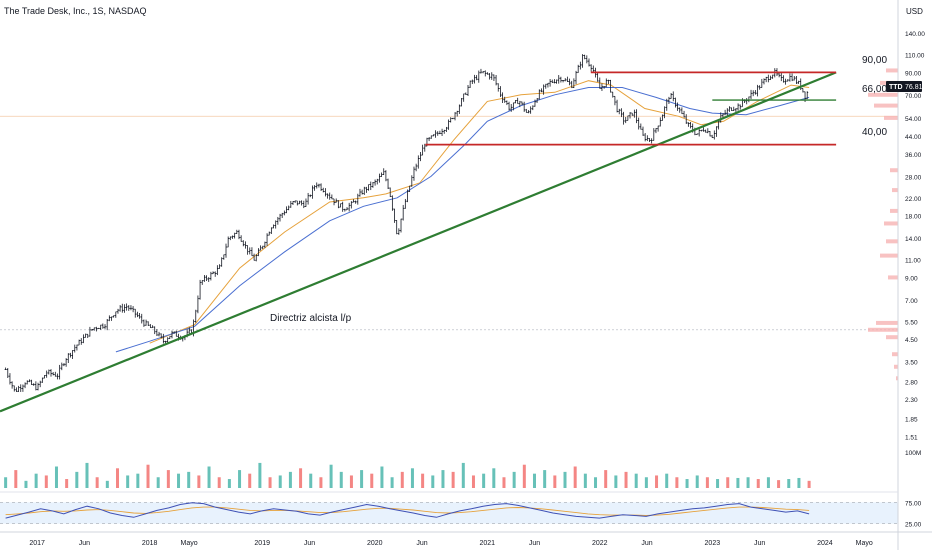 The height and width of the screenshot is (550, 932). Describe the element at coordinates (911, 382) in the screenshot. I see `price-tick-label: 2.80` at that location.